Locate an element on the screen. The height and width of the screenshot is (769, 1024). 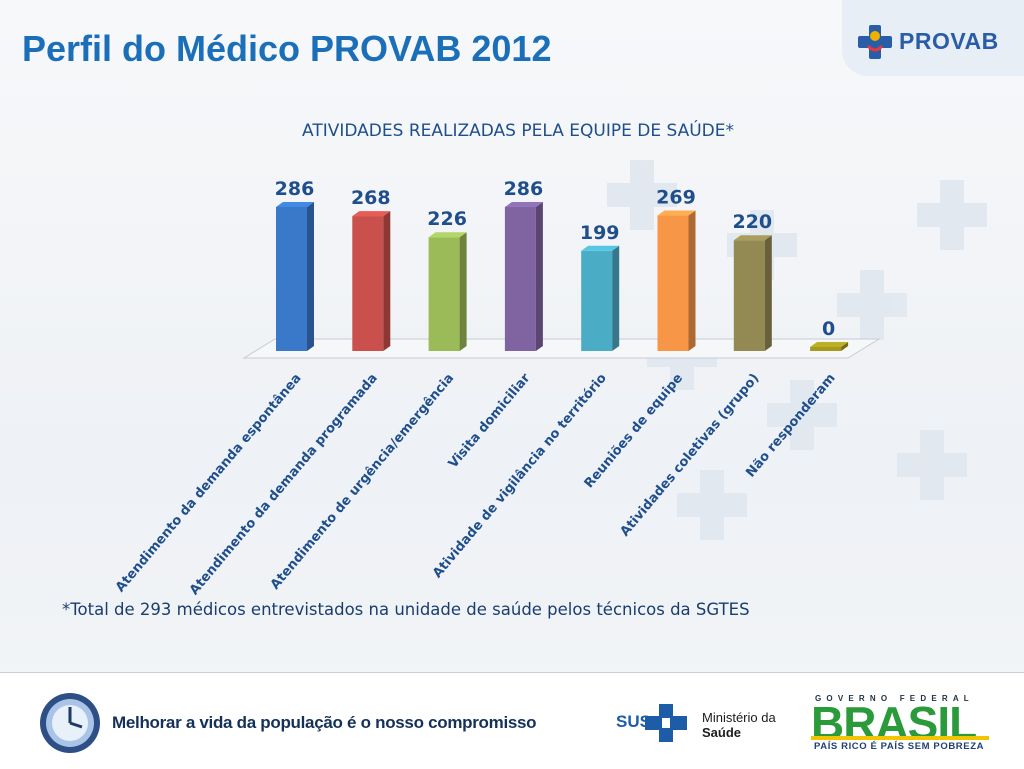
bar-value-label: 268 is located at coordinates (371, 198).